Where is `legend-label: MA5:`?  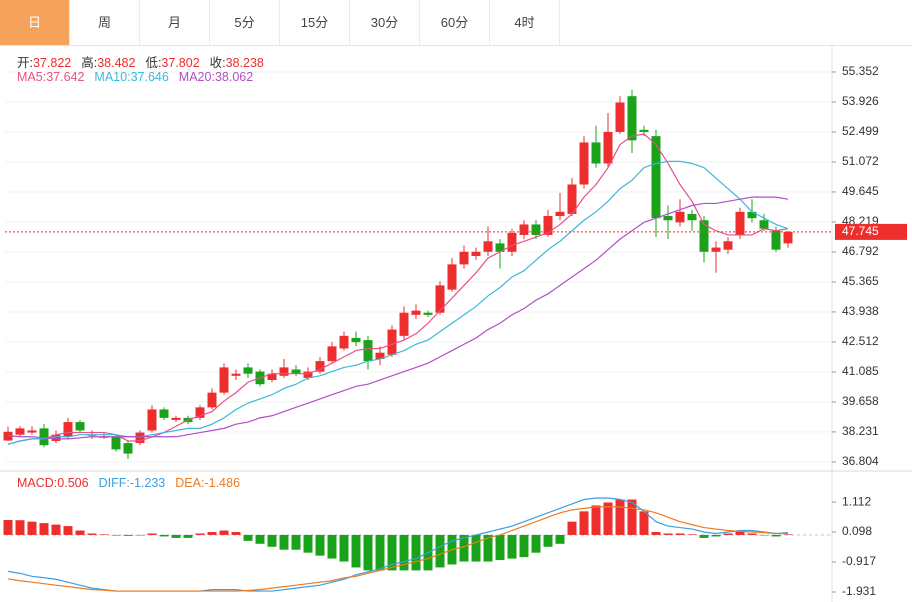 legend-label: MA5: is located at coordinates (32, 77).